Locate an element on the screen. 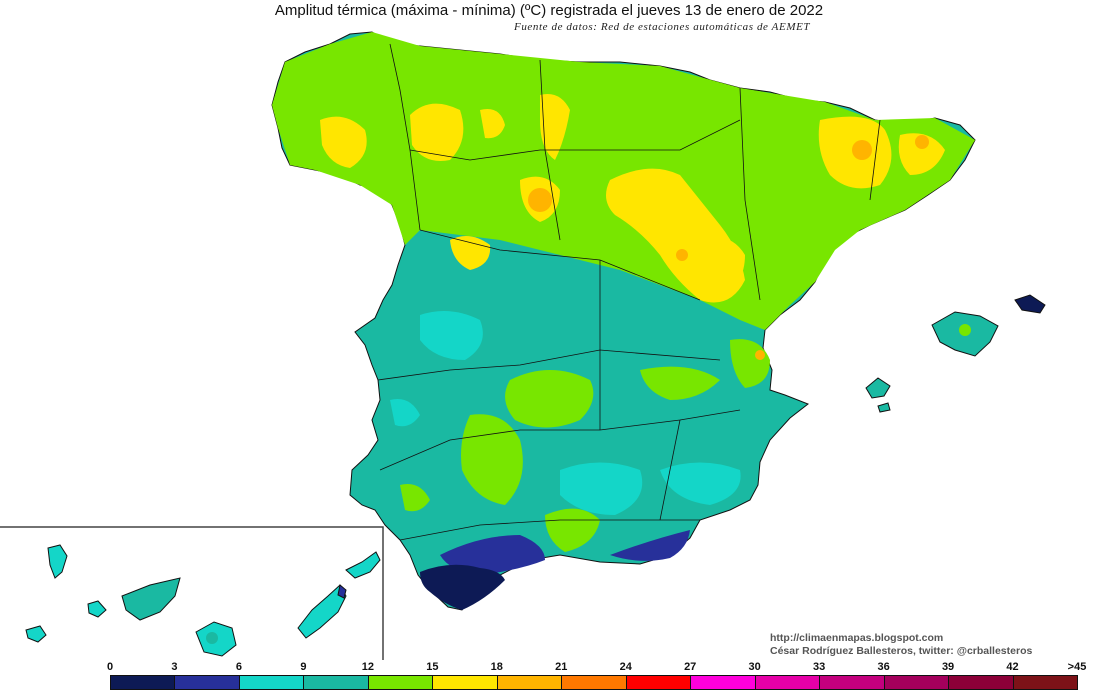 This screenshot has width=1098, height=696. legend-tick-label: 6 is located at coordinates (238, 667).